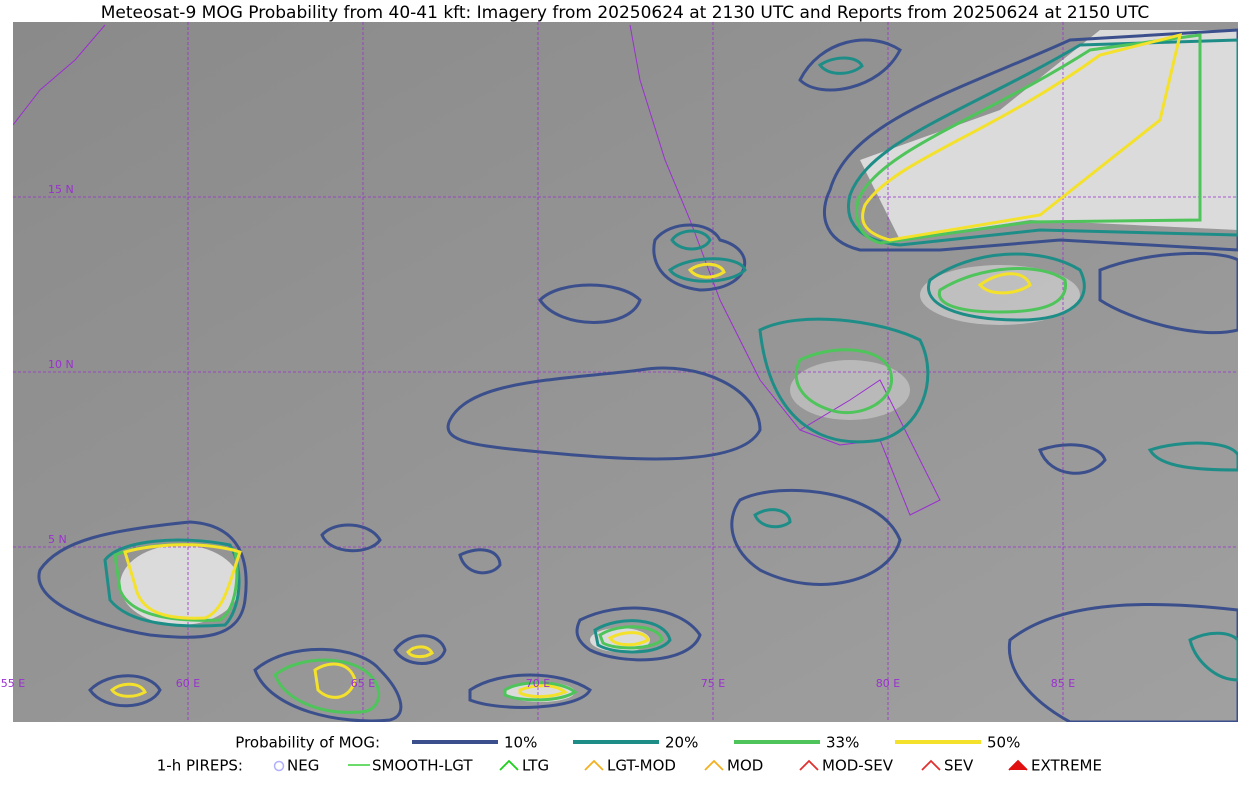 Image resolution: width=1250 pixels, height=786 pixels. Describe the element at coordinates (520, 743) in the screenshot. I see `legend-label: 10%` at that location.